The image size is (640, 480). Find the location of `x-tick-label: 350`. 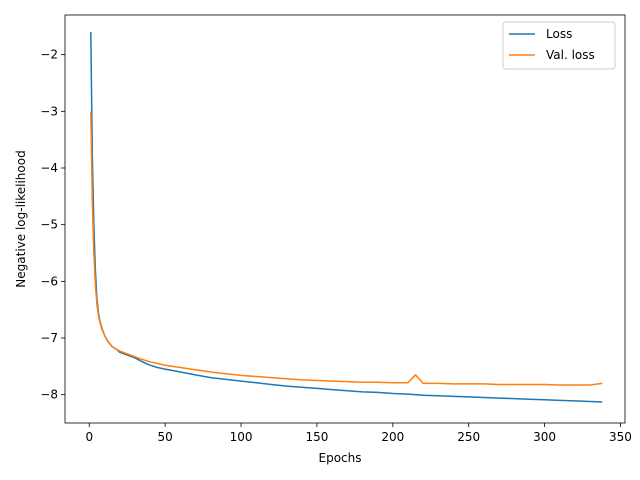

x-tick-label: 350 is located at coordinates (620, 437).